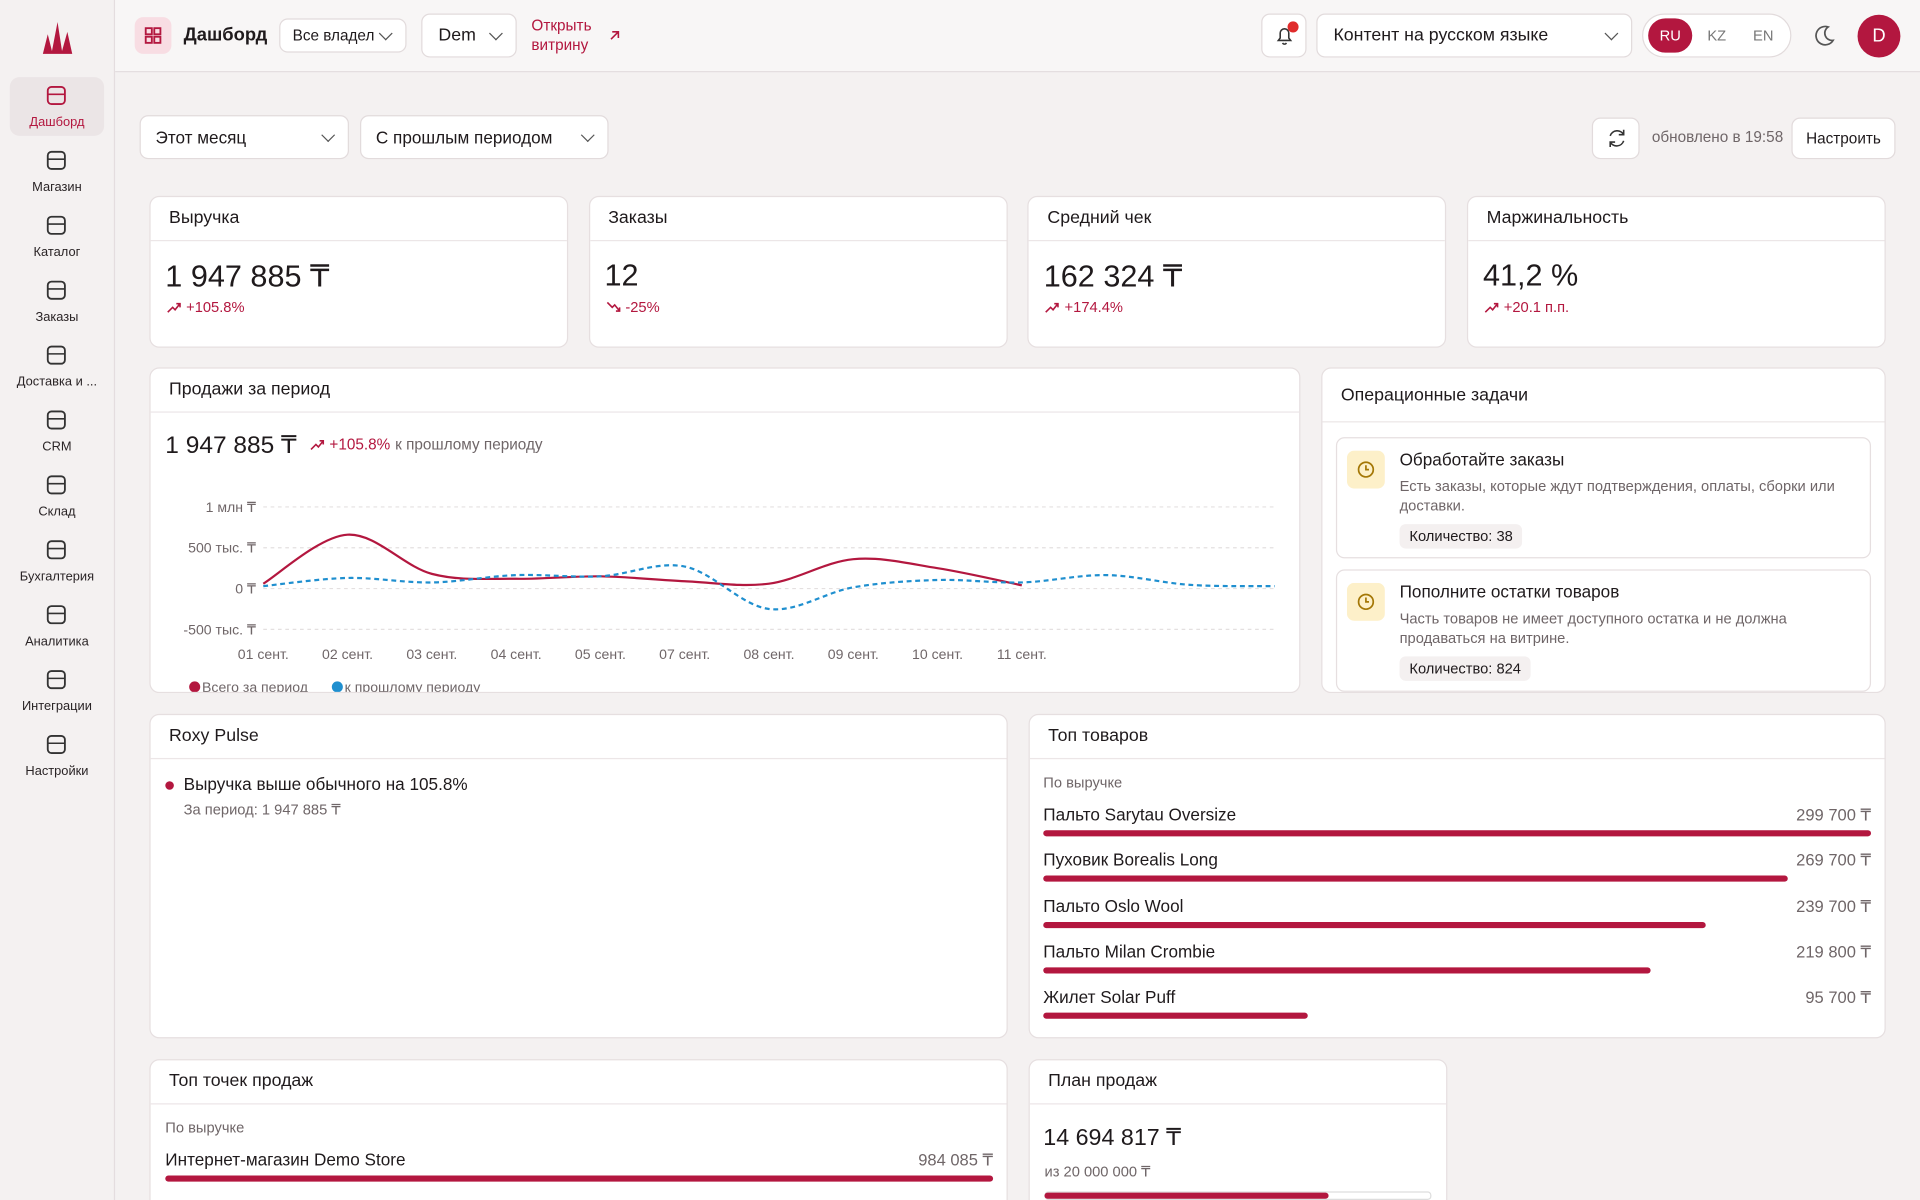 The image size is (1920, 1200). I want to click on legend-label: к прошлому периоду, so click(413, 686).